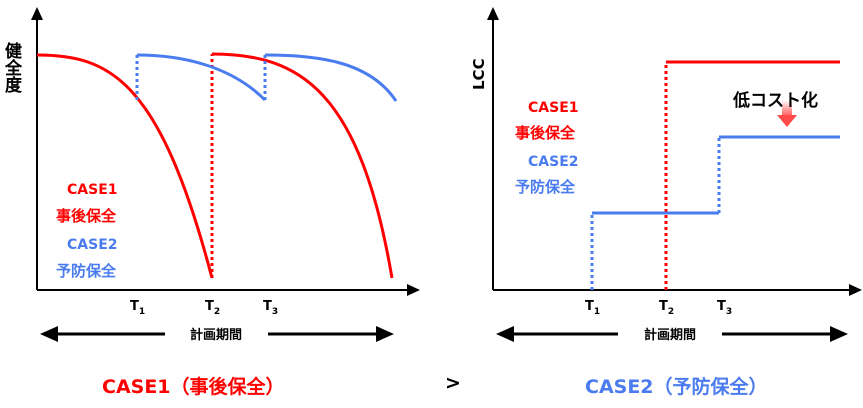 Image resolution: width=863 pixels, height=408 pixels. I want to click on left-x-axis-arrow, so click(413, 290).